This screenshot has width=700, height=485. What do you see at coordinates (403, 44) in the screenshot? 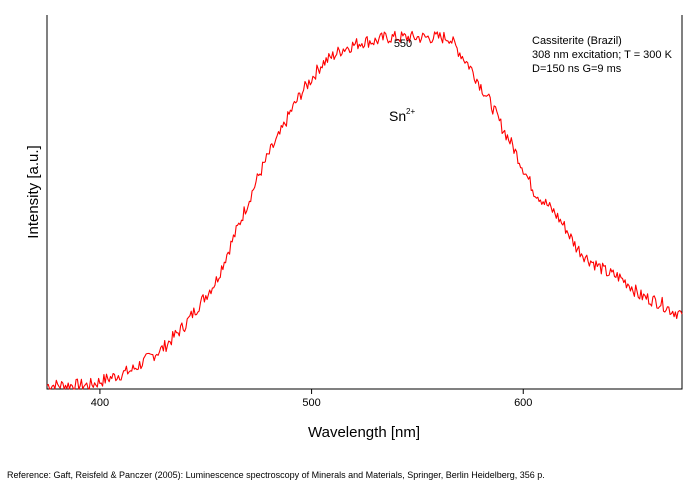
I see `peak-label: 550` at bounding box center [403, 44].